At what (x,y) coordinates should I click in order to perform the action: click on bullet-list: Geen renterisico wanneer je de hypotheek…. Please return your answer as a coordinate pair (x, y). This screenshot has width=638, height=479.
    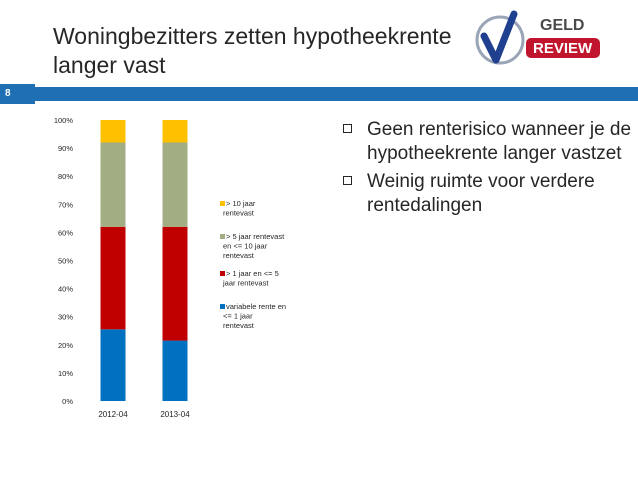
    Looking at the image, I should click on (488, 170).